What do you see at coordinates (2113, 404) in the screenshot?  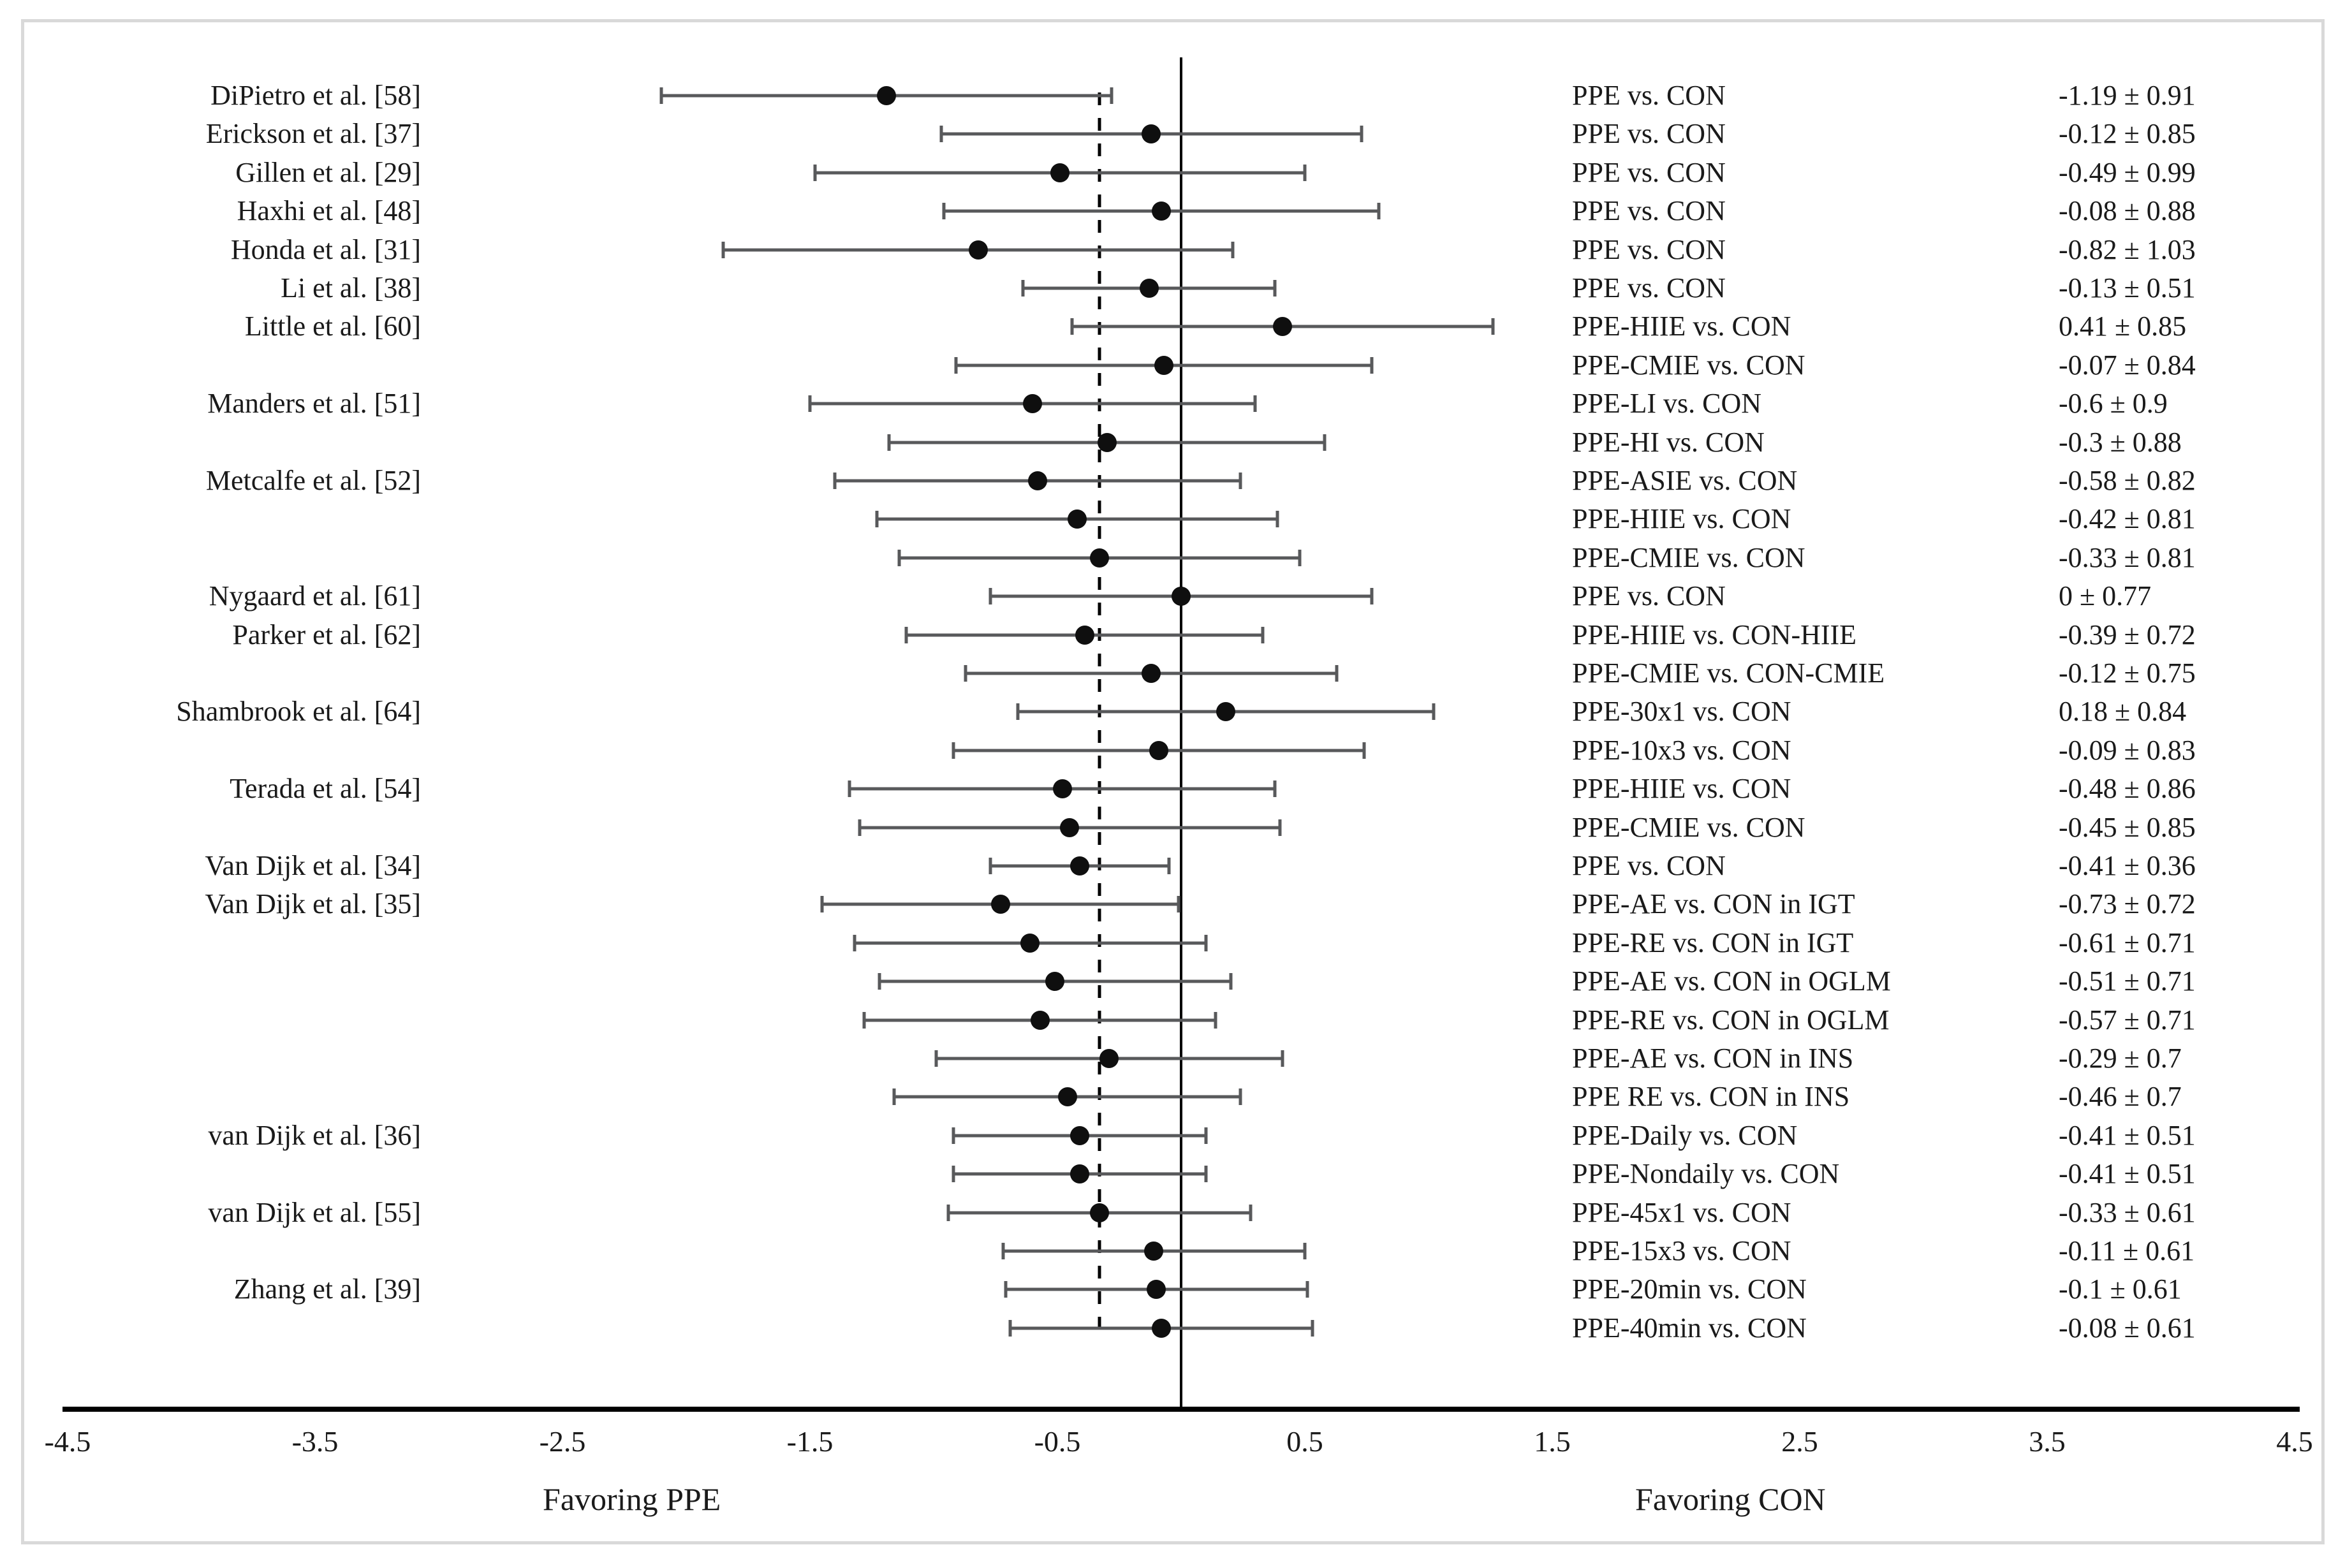 I see `effect-value: -0.6 ± 0.9` at bounding box center [2113, 404].